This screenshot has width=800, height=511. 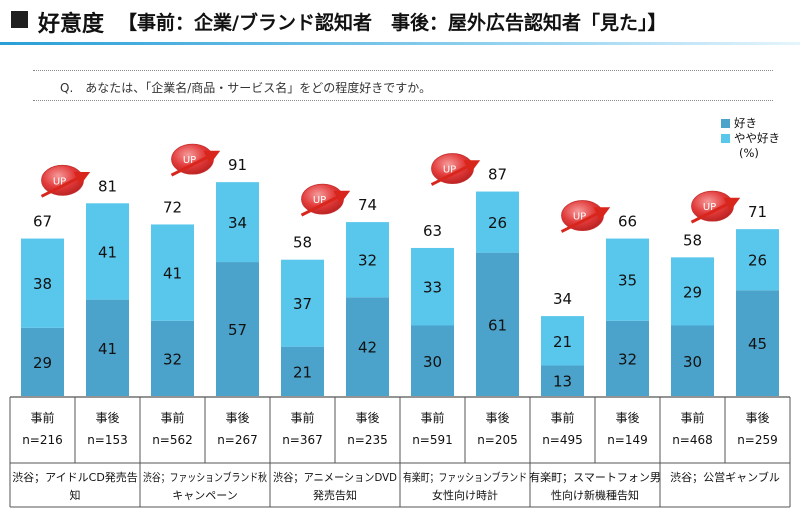 What do you see at coordinates (204, 495) in the screenshot?
I see `group-label-line2-1: キャンペーン` at bounding box center [204, 495].